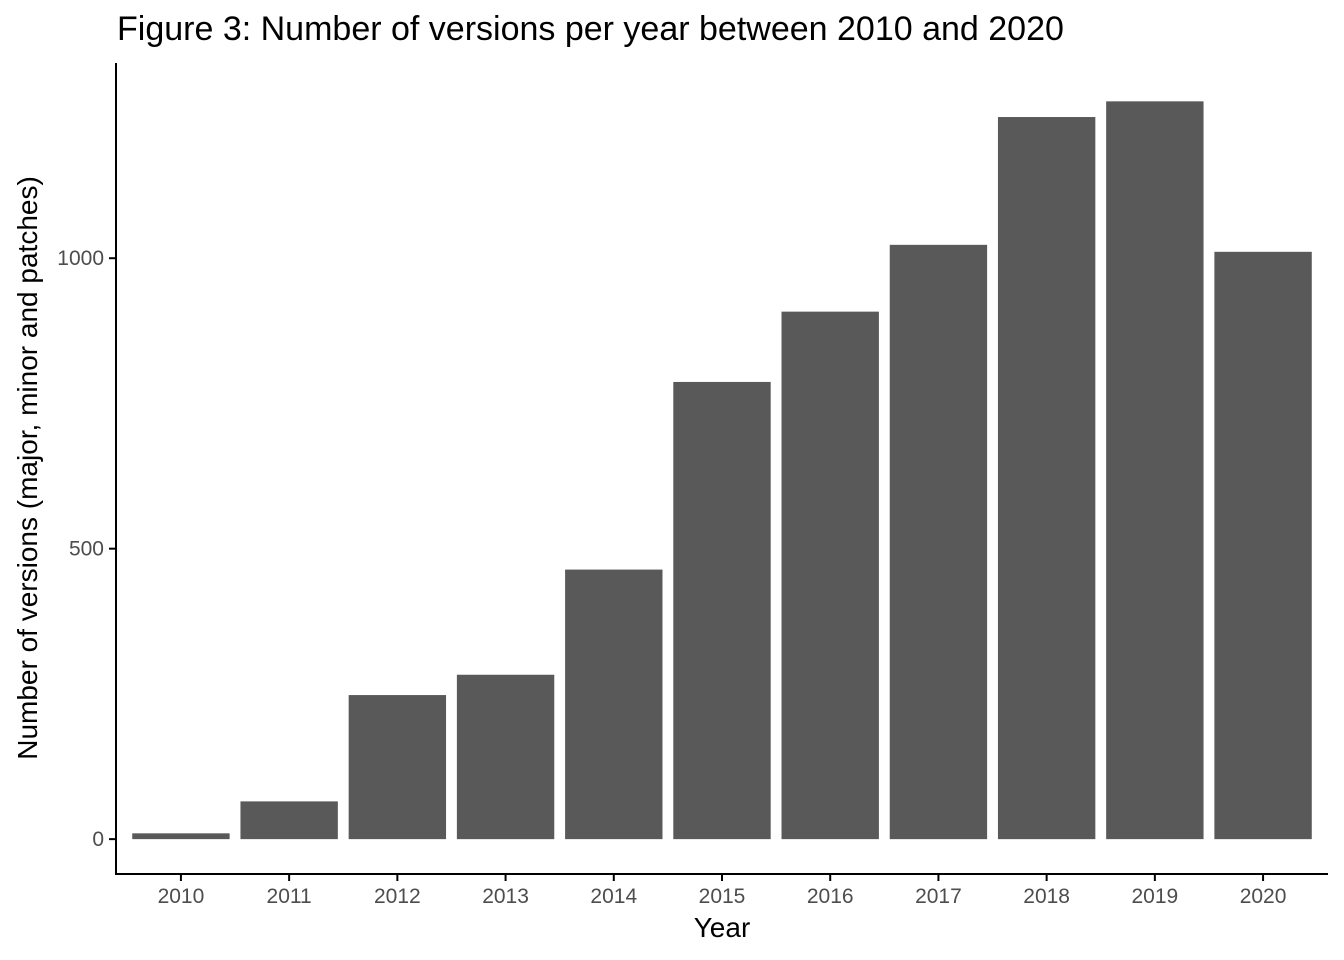  I want to click on x-tick-label: 2017, so click(938, 896).